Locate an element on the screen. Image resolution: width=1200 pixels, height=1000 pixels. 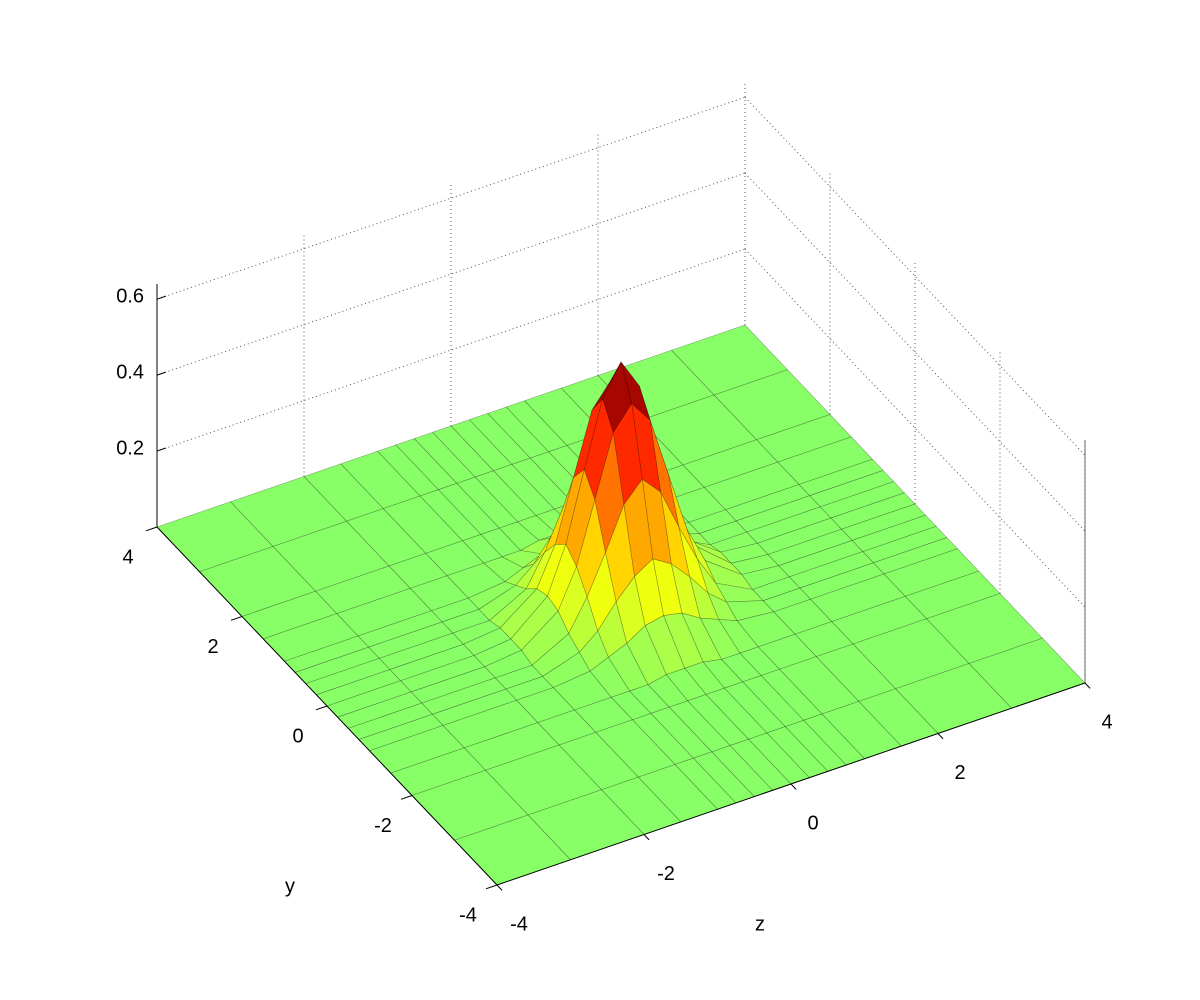
x-tick-label: 2 is located at coordinates (959, 773).